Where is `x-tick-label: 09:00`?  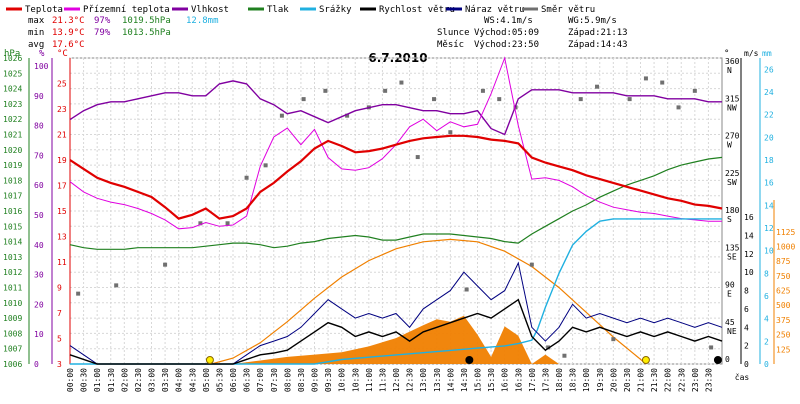 x-tick-label: 09:00 is located at coordinates (315, 380).